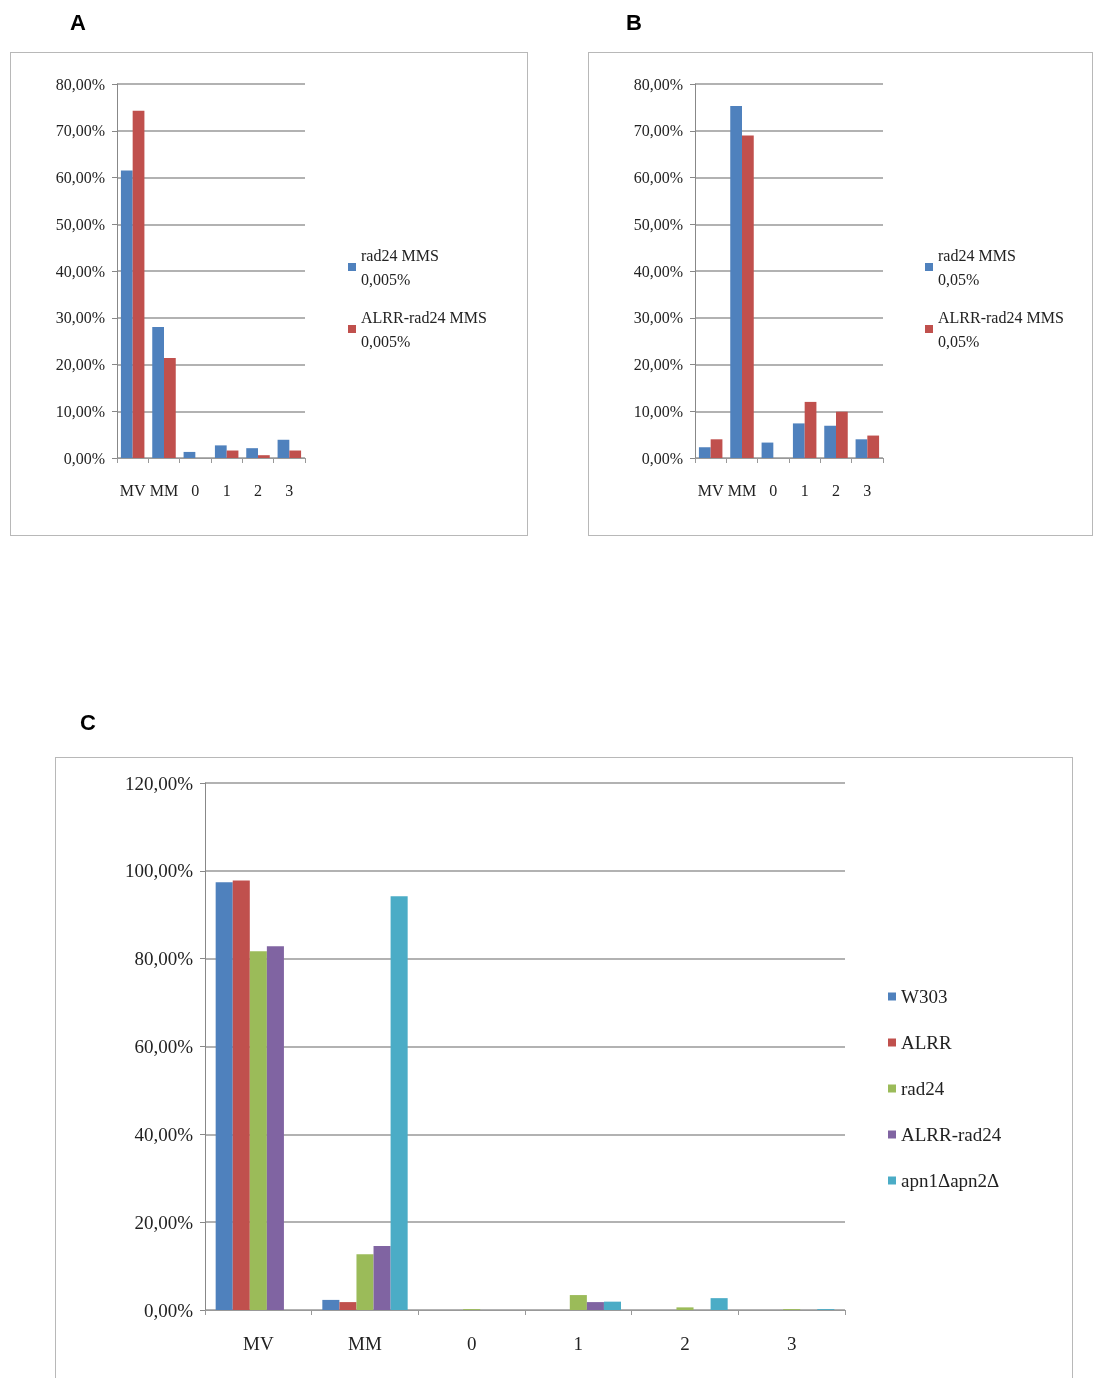 The height and width of the screenshot is (1378, 1093). I want to click on legend-label: ALRR-rad24, so click(951, 1134).